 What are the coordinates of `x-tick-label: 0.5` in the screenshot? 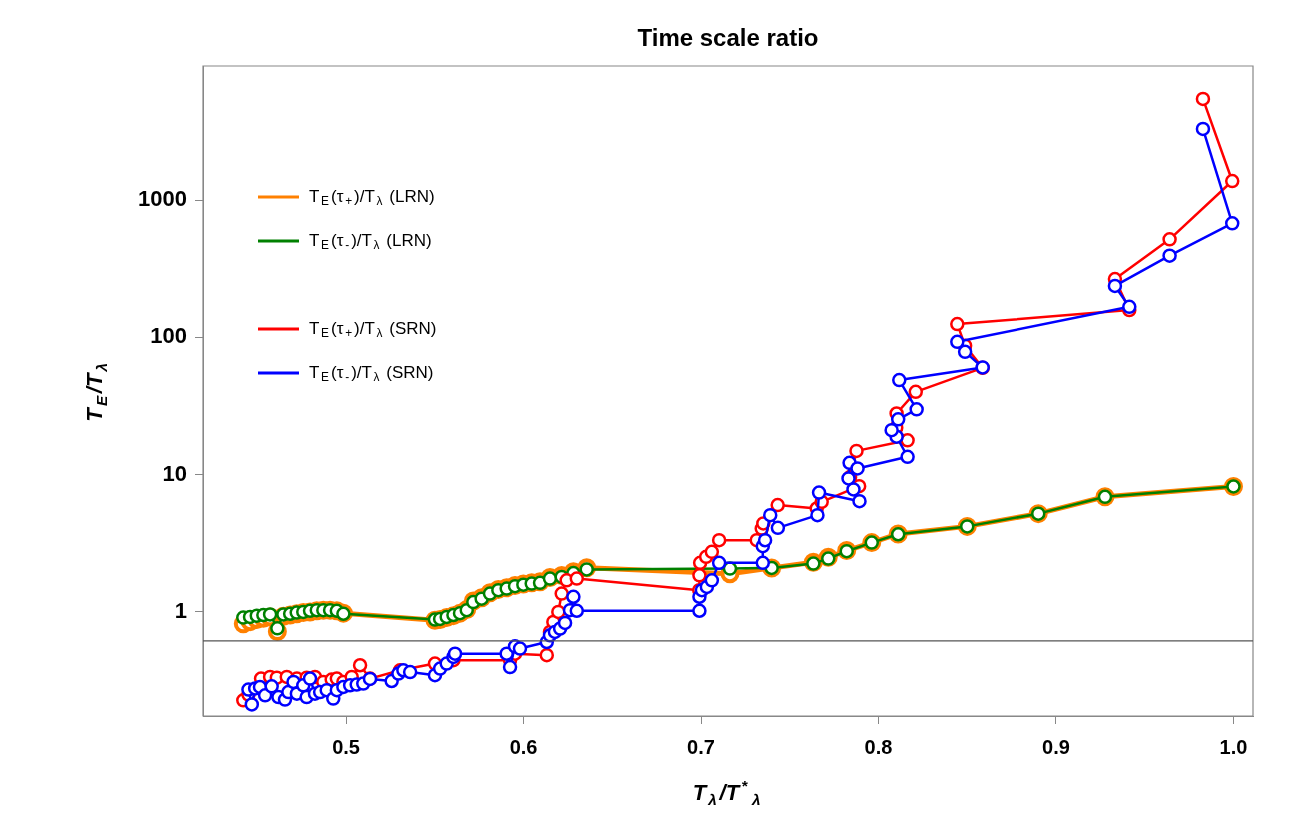 It's located at (346, 746).